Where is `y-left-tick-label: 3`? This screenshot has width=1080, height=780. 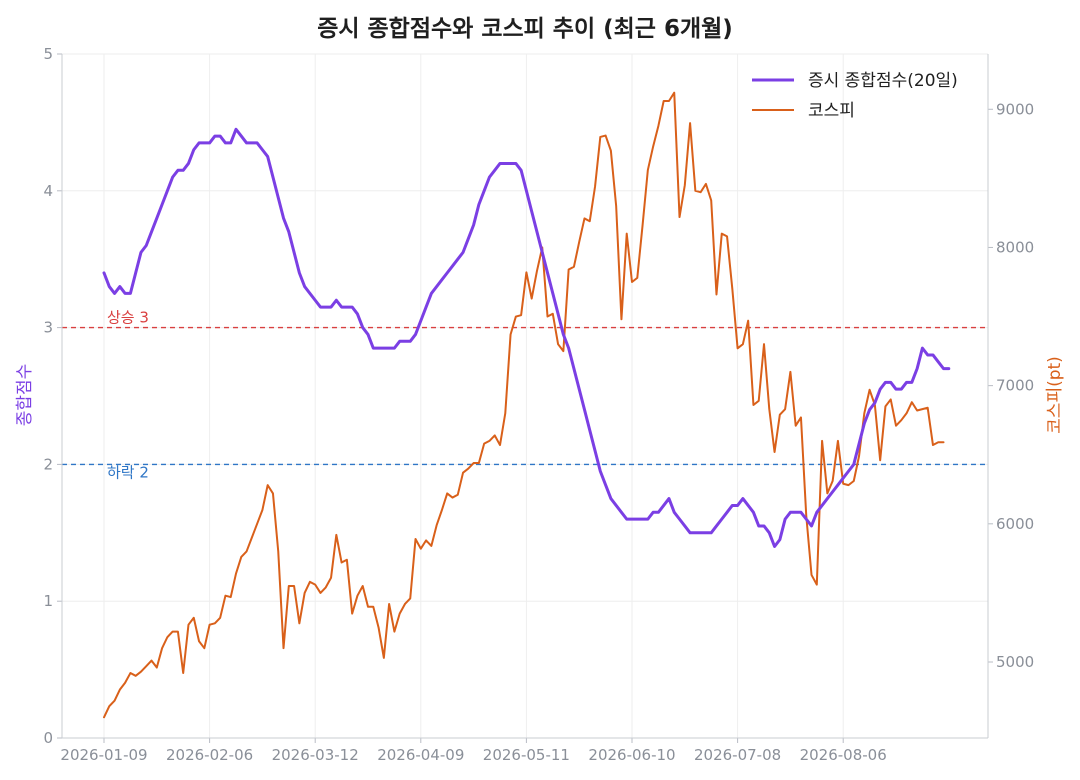
y-left-tick-label: 3 is located at coordinates (48, 328).